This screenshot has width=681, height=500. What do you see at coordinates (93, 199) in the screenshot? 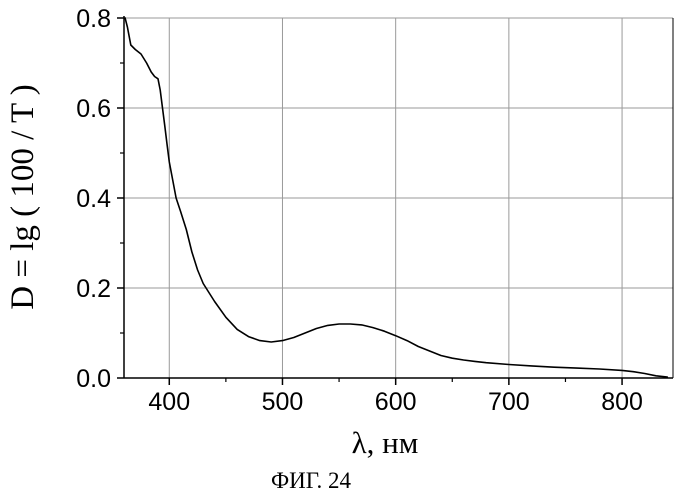
I see `y-tick-label: 0.4` at bounding box center [93, 199].